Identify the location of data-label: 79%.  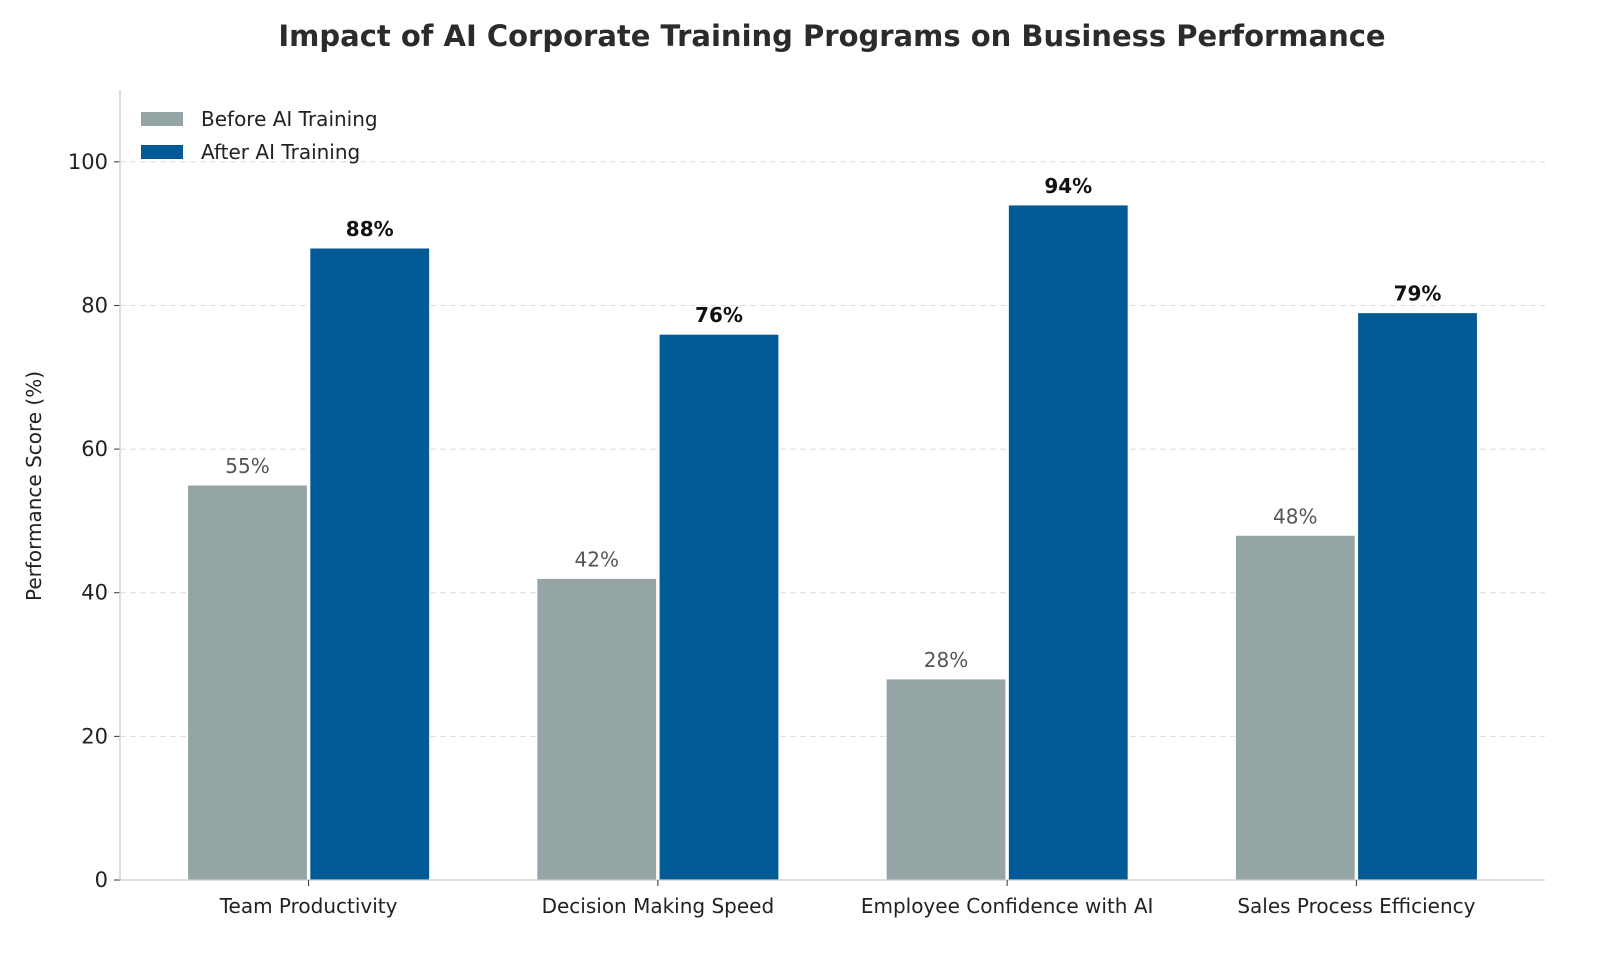
(1418, 294).